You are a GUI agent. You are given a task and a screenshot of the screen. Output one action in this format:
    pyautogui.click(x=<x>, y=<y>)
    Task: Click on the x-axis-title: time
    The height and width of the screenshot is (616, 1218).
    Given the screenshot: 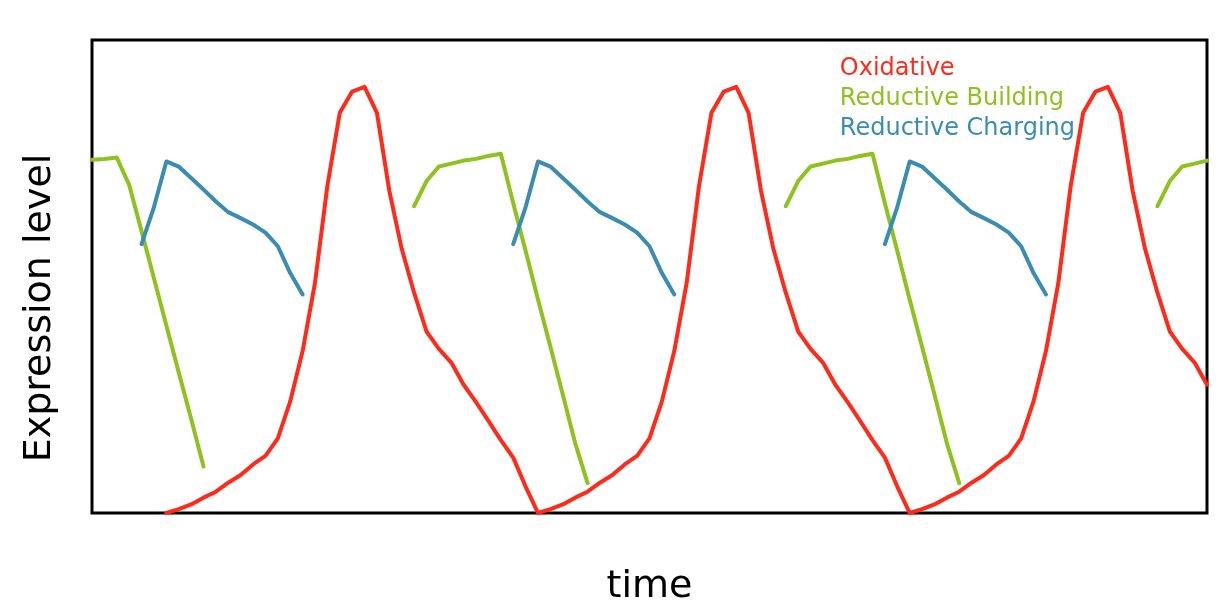 What is the action you would take?
    pyautogui.click(x=649, y=584)
    